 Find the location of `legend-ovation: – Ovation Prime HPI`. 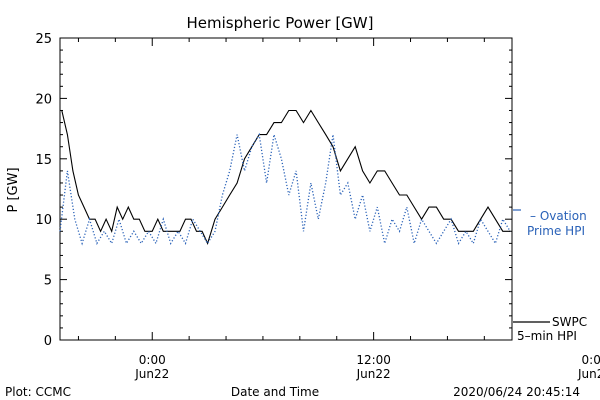

legend-ovation: – Ovation Prime HPI is located at coordinates (557, 223).